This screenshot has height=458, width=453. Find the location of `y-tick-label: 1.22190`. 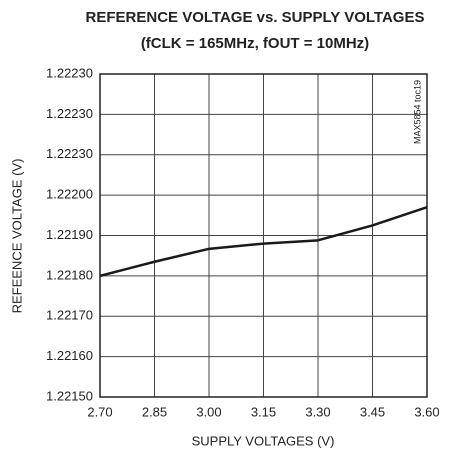

y-tick-label: 1.22190 is located at coordinates (69, 234).